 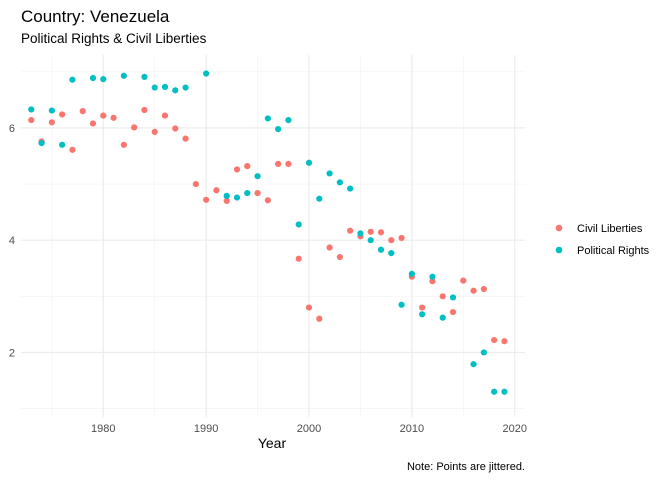 I want to click on x-tick-label: 2010, so click(x=412, y=429).